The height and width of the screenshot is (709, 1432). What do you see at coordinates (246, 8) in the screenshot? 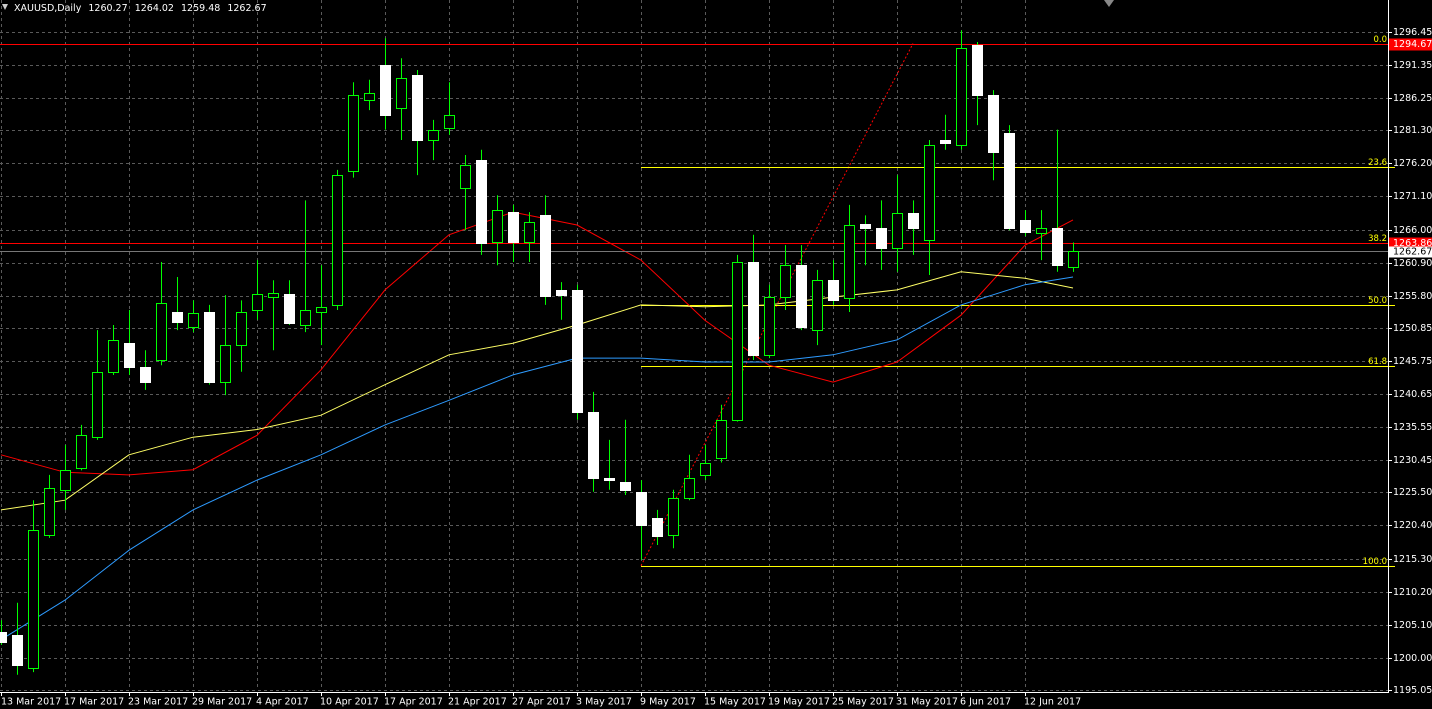
I see `header-close: 1262.67` at bounding box center [246, 8].